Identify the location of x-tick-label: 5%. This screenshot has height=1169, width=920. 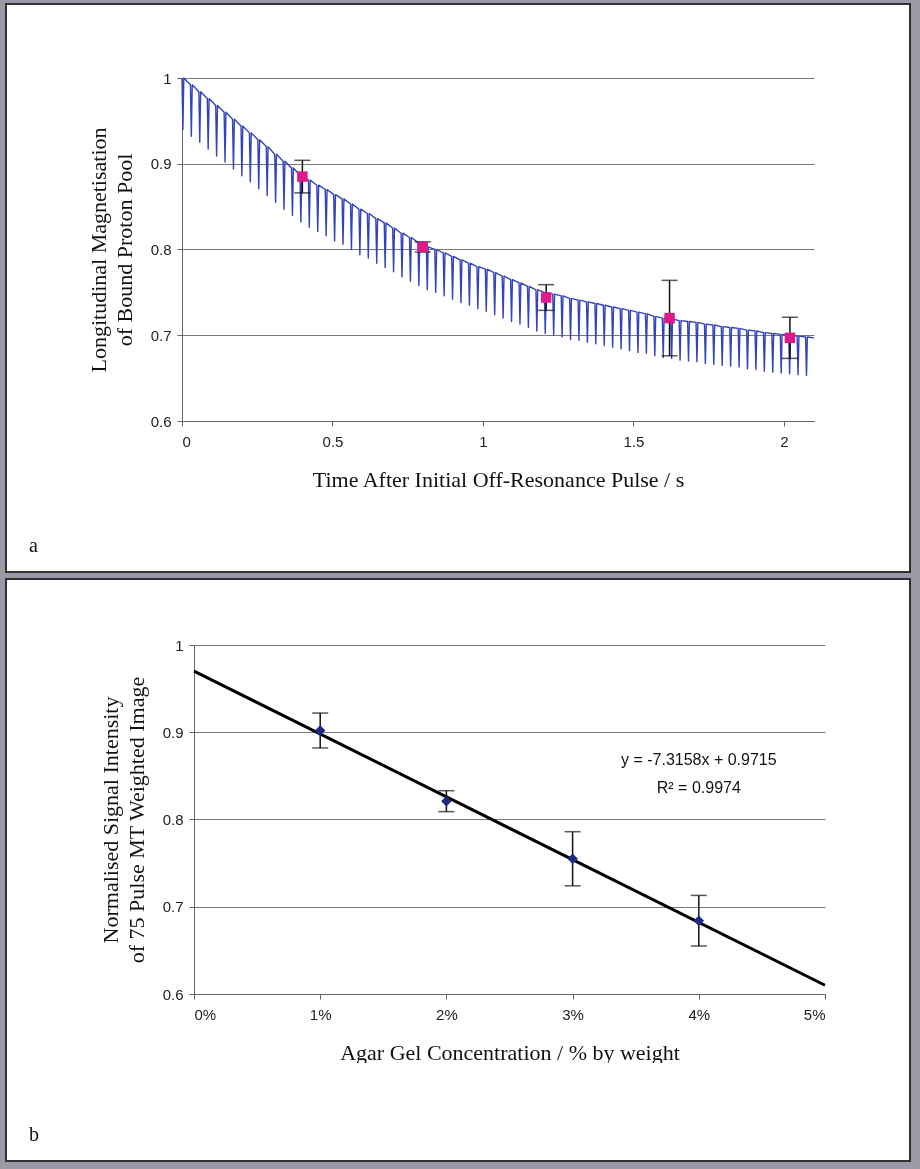
(814, 1014).